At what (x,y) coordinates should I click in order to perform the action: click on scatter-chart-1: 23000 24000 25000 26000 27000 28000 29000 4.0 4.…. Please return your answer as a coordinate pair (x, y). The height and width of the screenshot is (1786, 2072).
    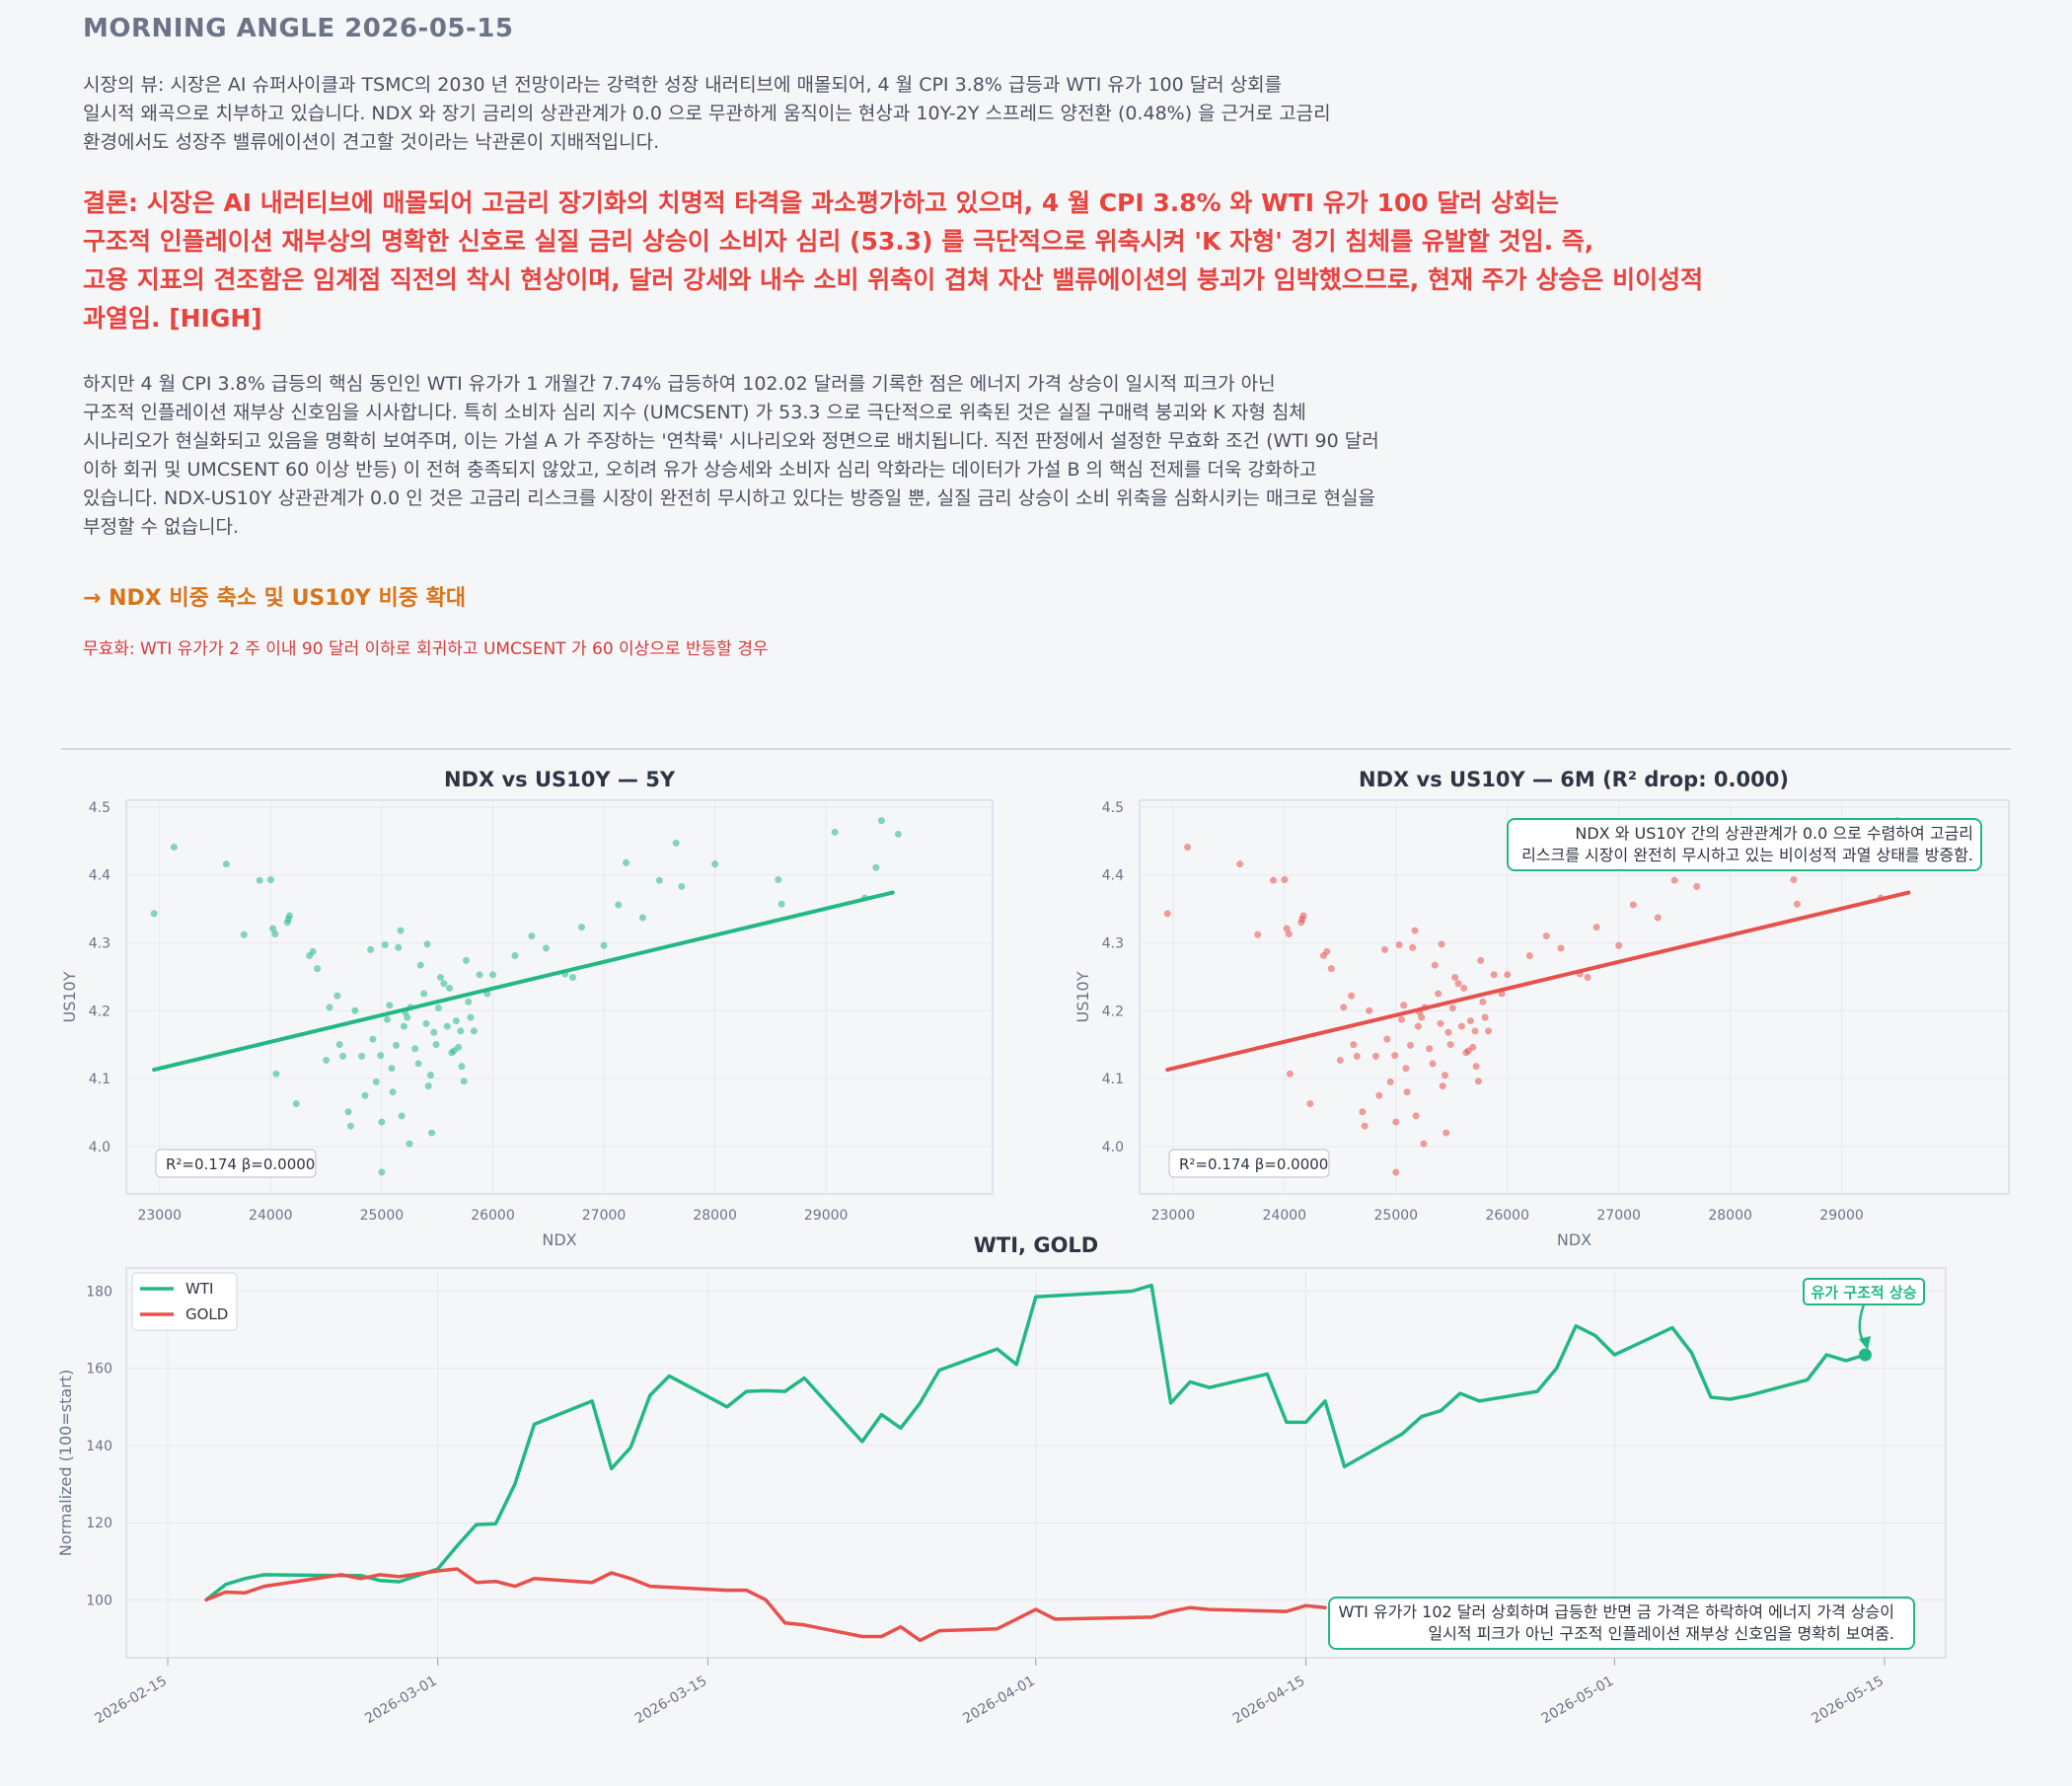
    Looking at the image, I should click on (527, 1008).